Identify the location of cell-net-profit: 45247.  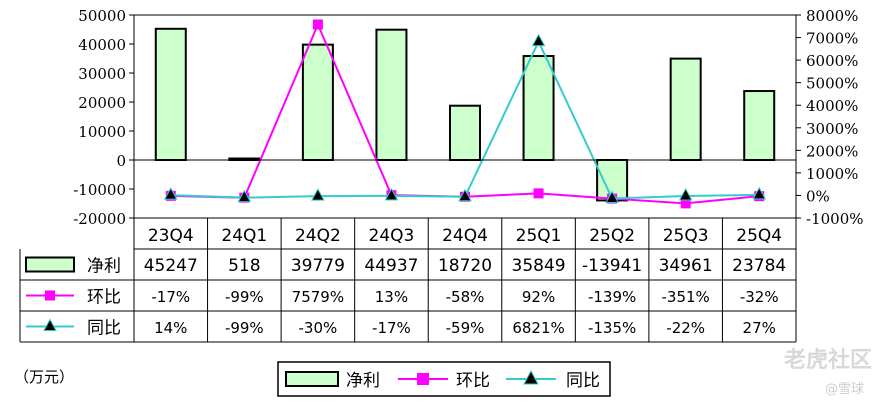
(171, 266).